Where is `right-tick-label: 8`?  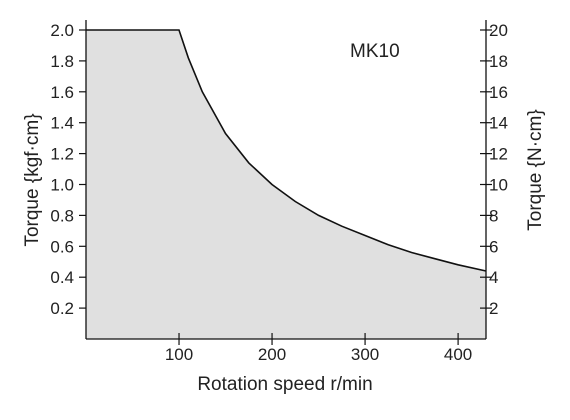 right-tick-label: 8 is located at coordinates (493, 215).